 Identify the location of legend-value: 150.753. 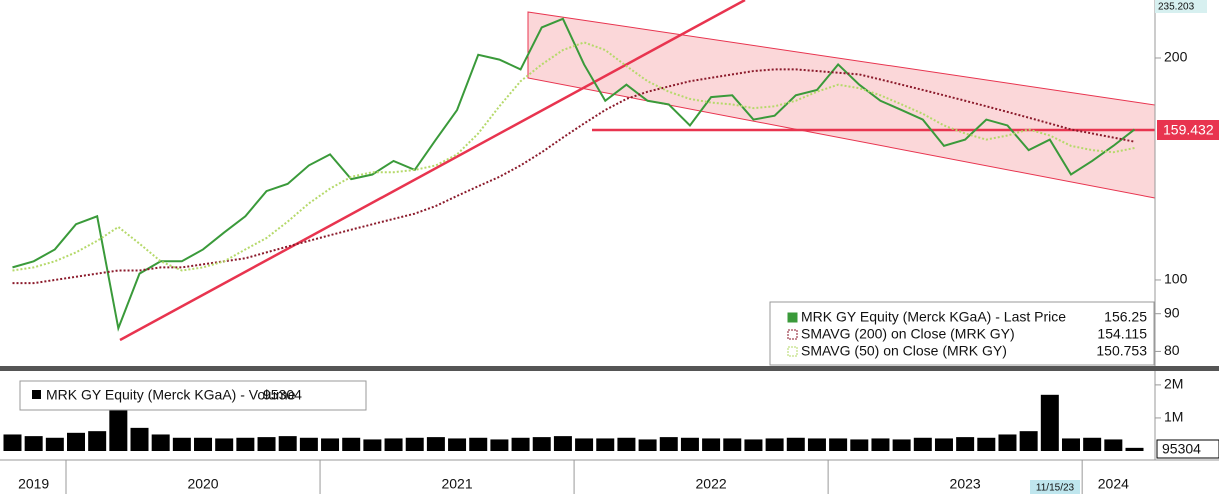
(1121, 351).